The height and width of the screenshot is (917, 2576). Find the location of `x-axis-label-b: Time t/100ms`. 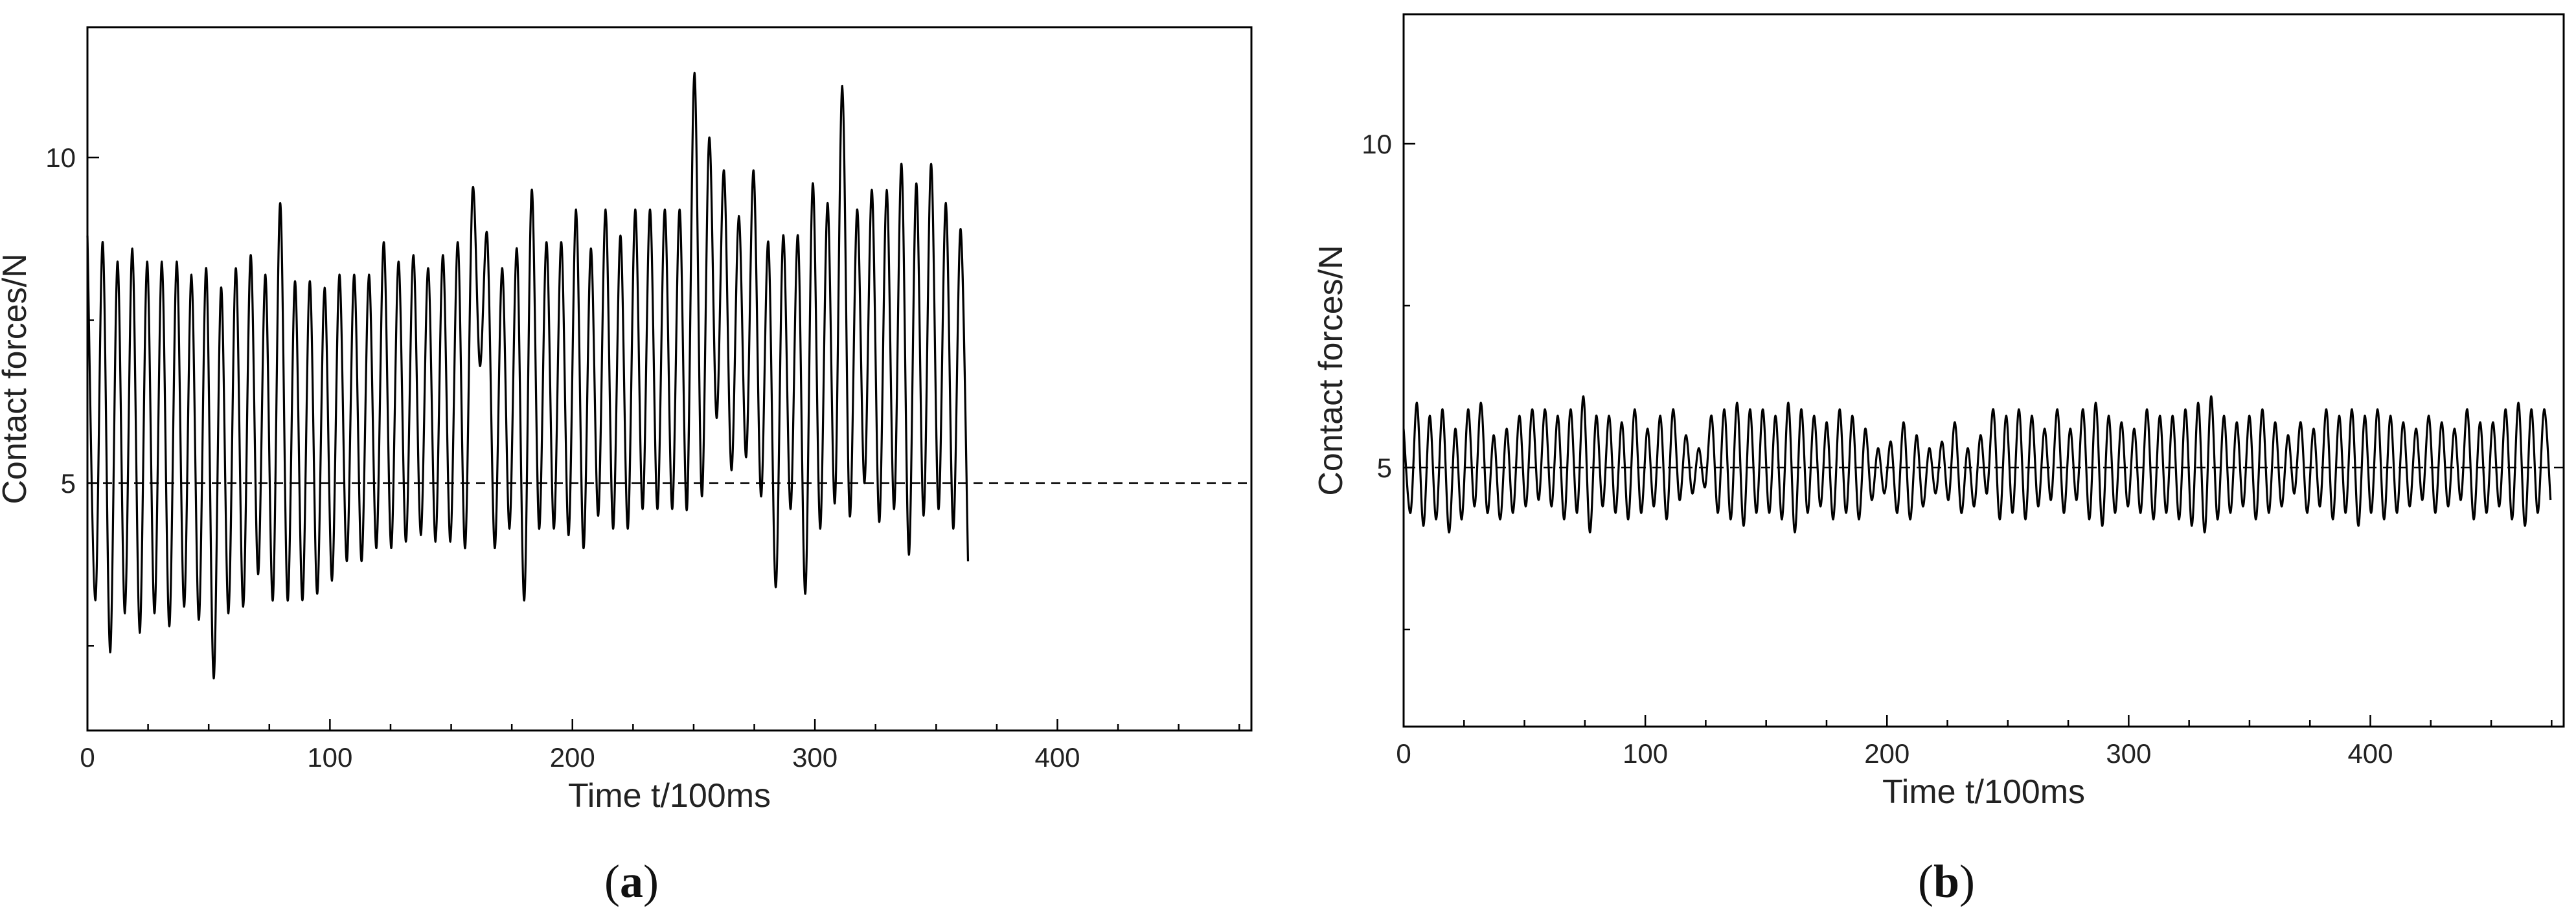

x-axis-label-b: Time t/100ms is located at coordinates (1984, 792).